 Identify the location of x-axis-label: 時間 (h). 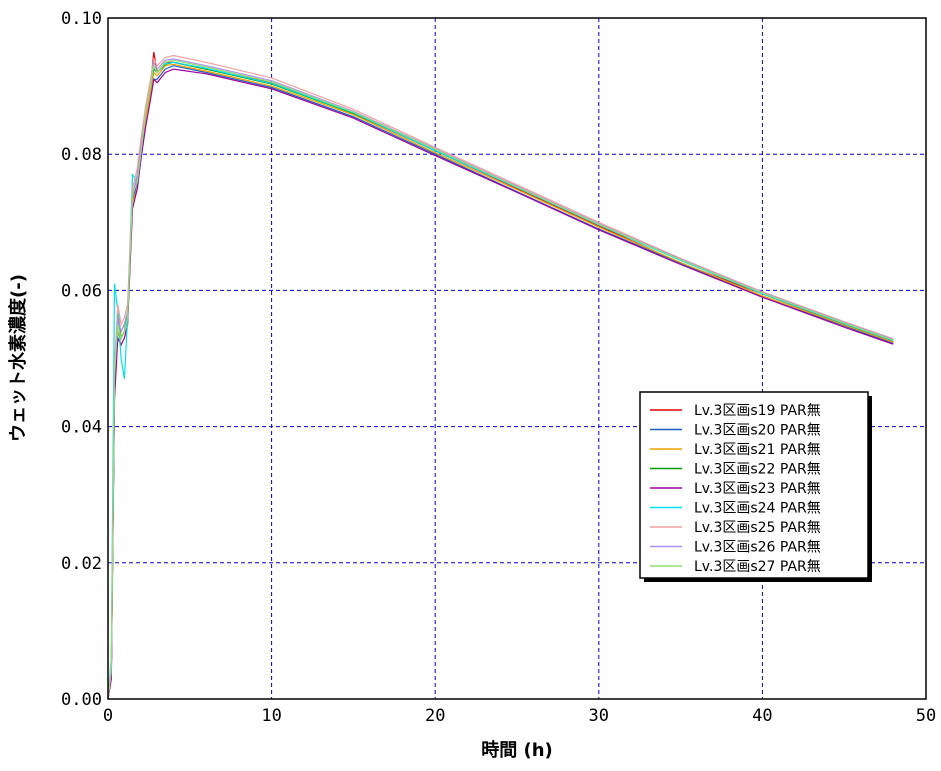
(517, 750).